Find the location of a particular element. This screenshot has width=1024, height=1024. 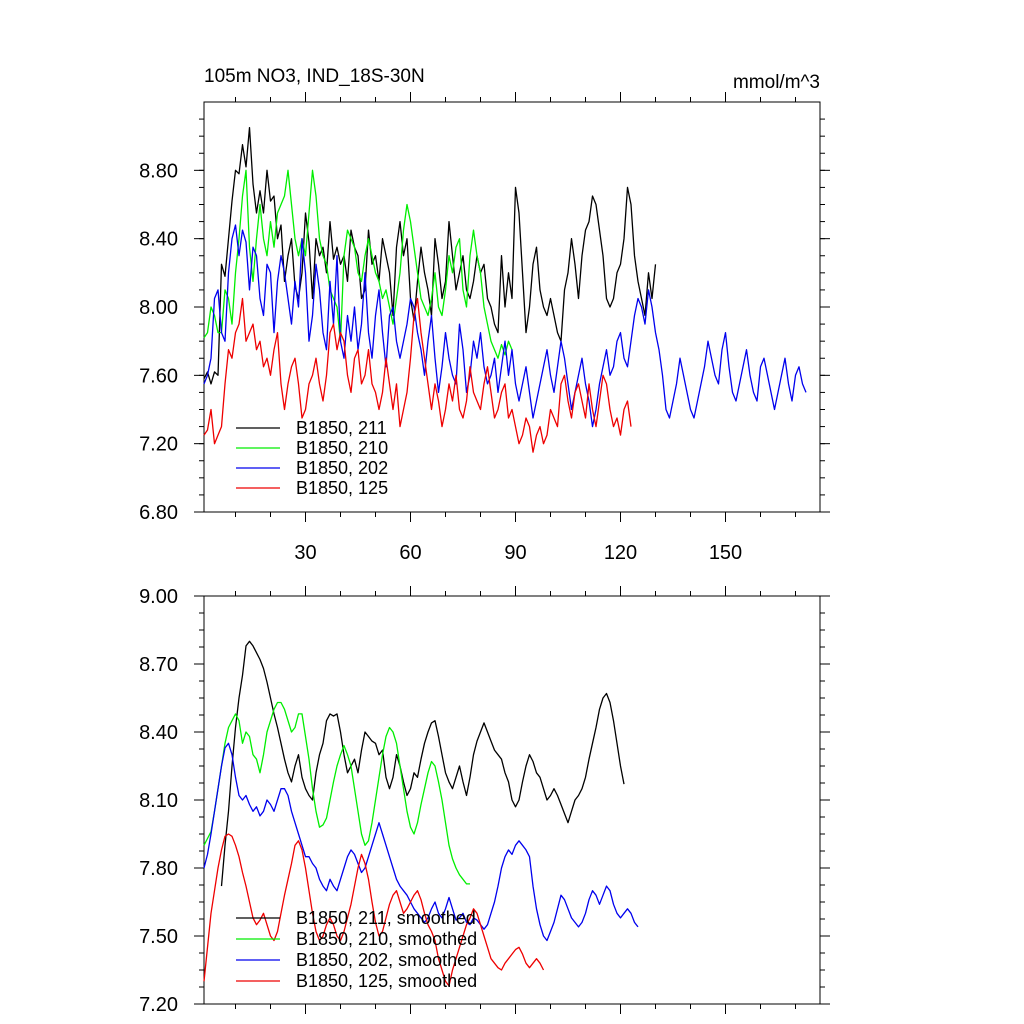

y-tick-label: 8.00 is located at coordinates (158, 308).